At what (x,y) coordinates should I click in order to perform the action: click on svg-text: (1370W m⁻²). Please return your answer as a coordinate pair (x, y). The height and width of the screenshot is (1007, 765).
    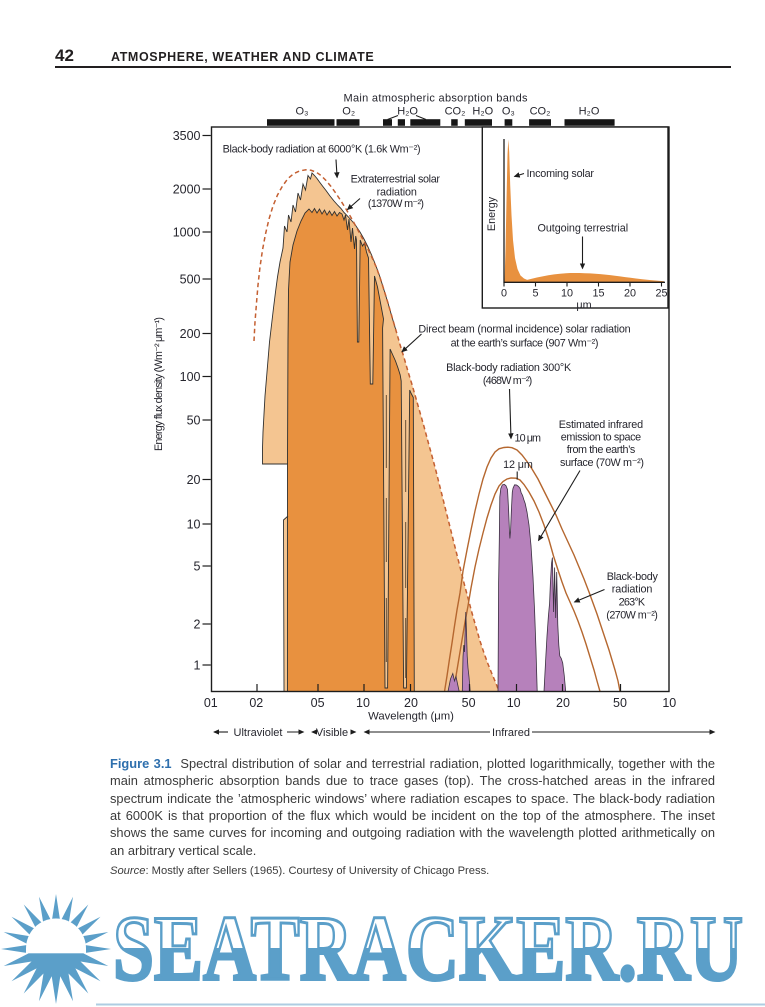
    Looking at the image, I should click on (396, 204).